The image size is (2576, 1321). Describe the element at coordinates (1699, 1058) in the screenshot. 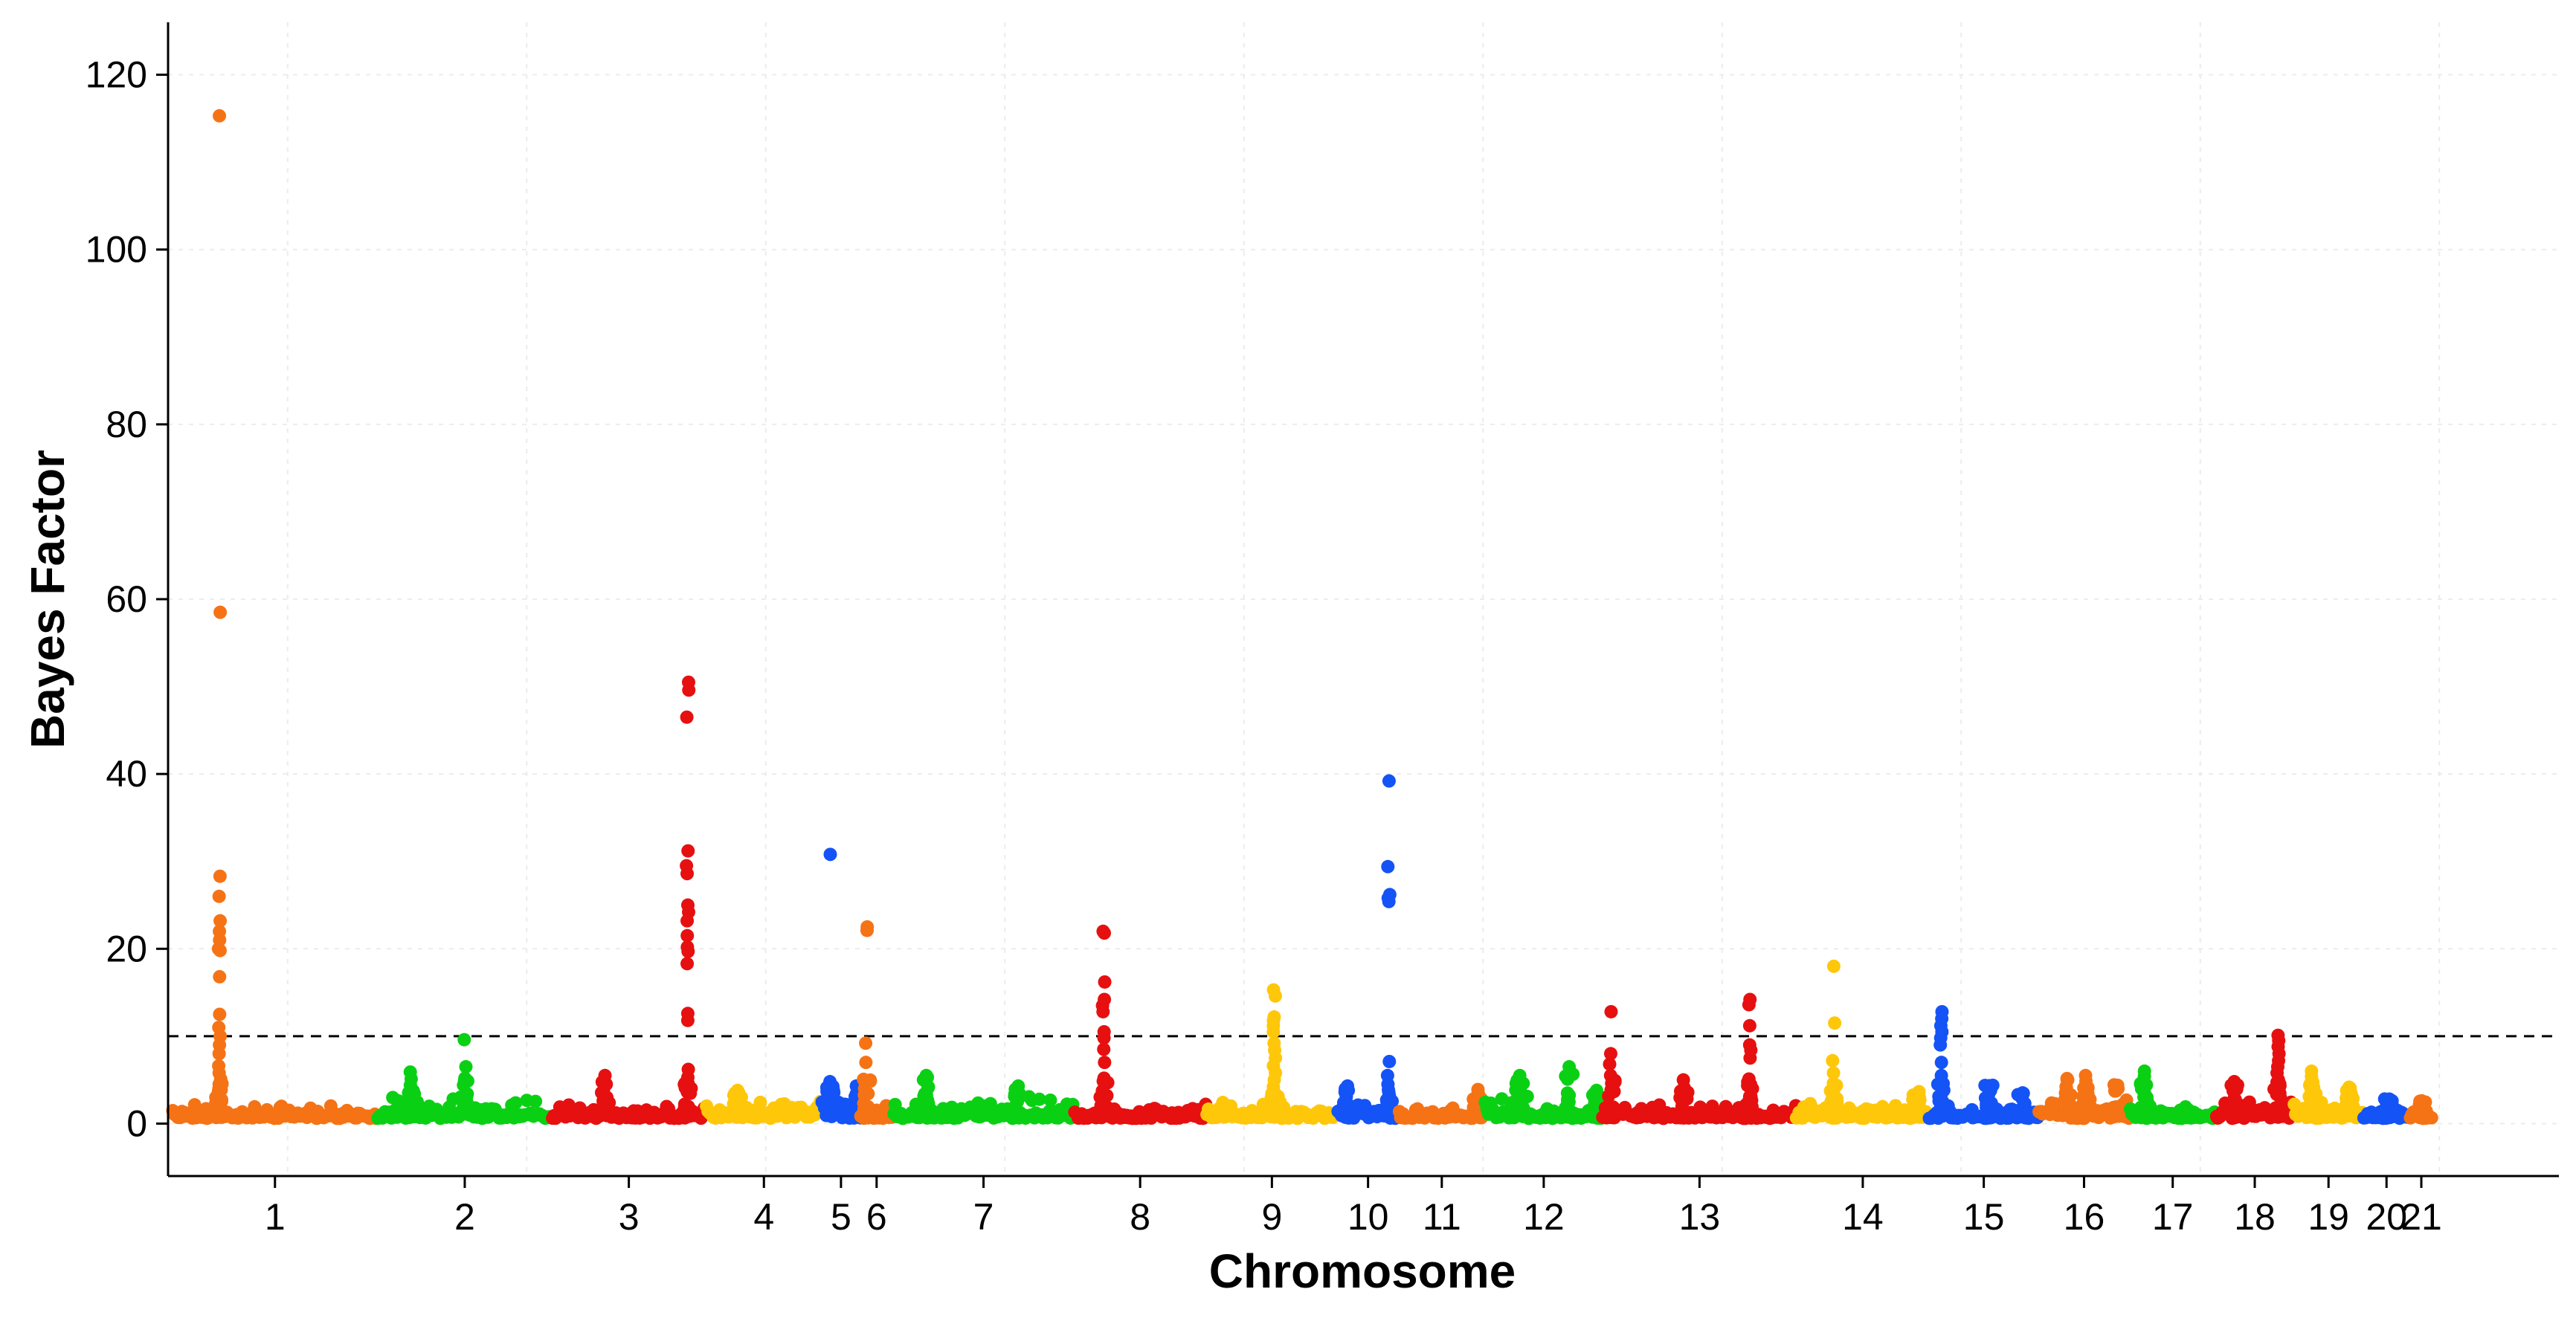

I see `chromosome-13-points` at that location.